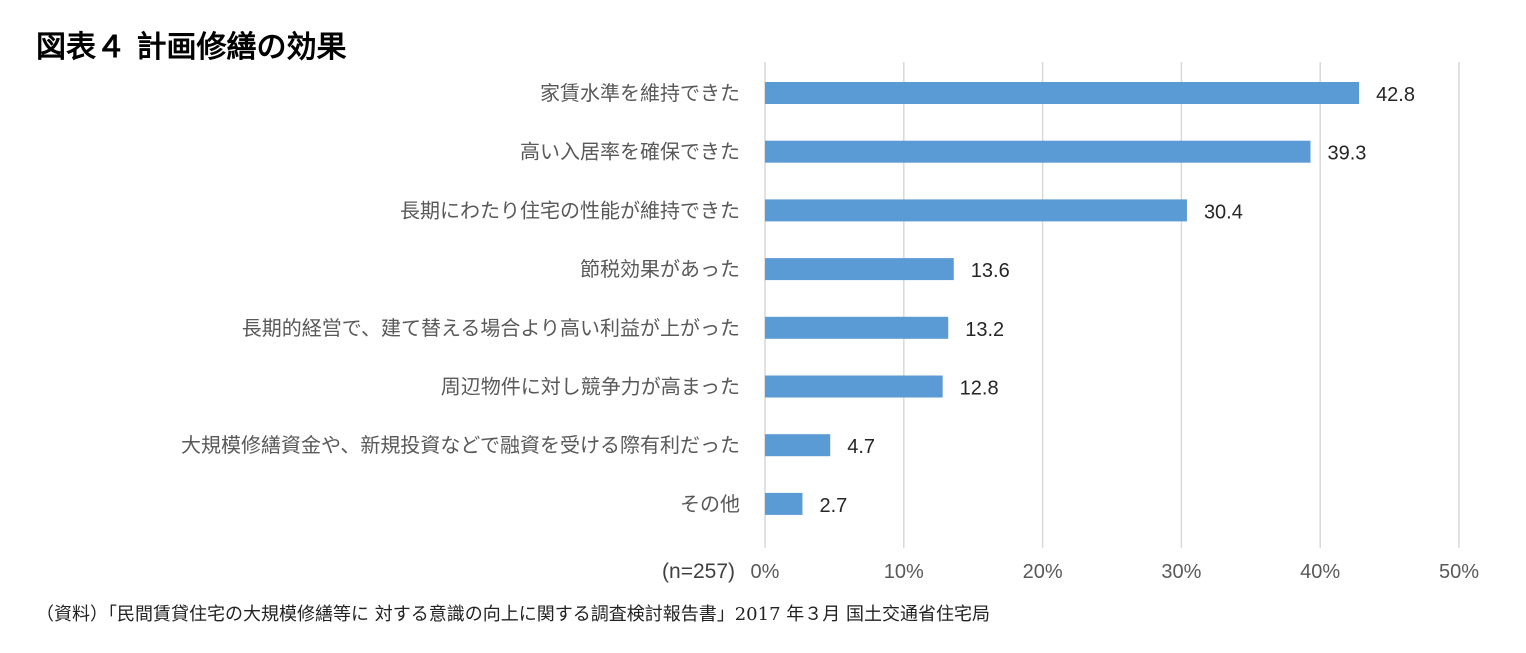 The image size is (1526, 653). Describe the element at coordinates (1181, 572) in the screenshot. I see `x-tick-label: 30%` at that location.